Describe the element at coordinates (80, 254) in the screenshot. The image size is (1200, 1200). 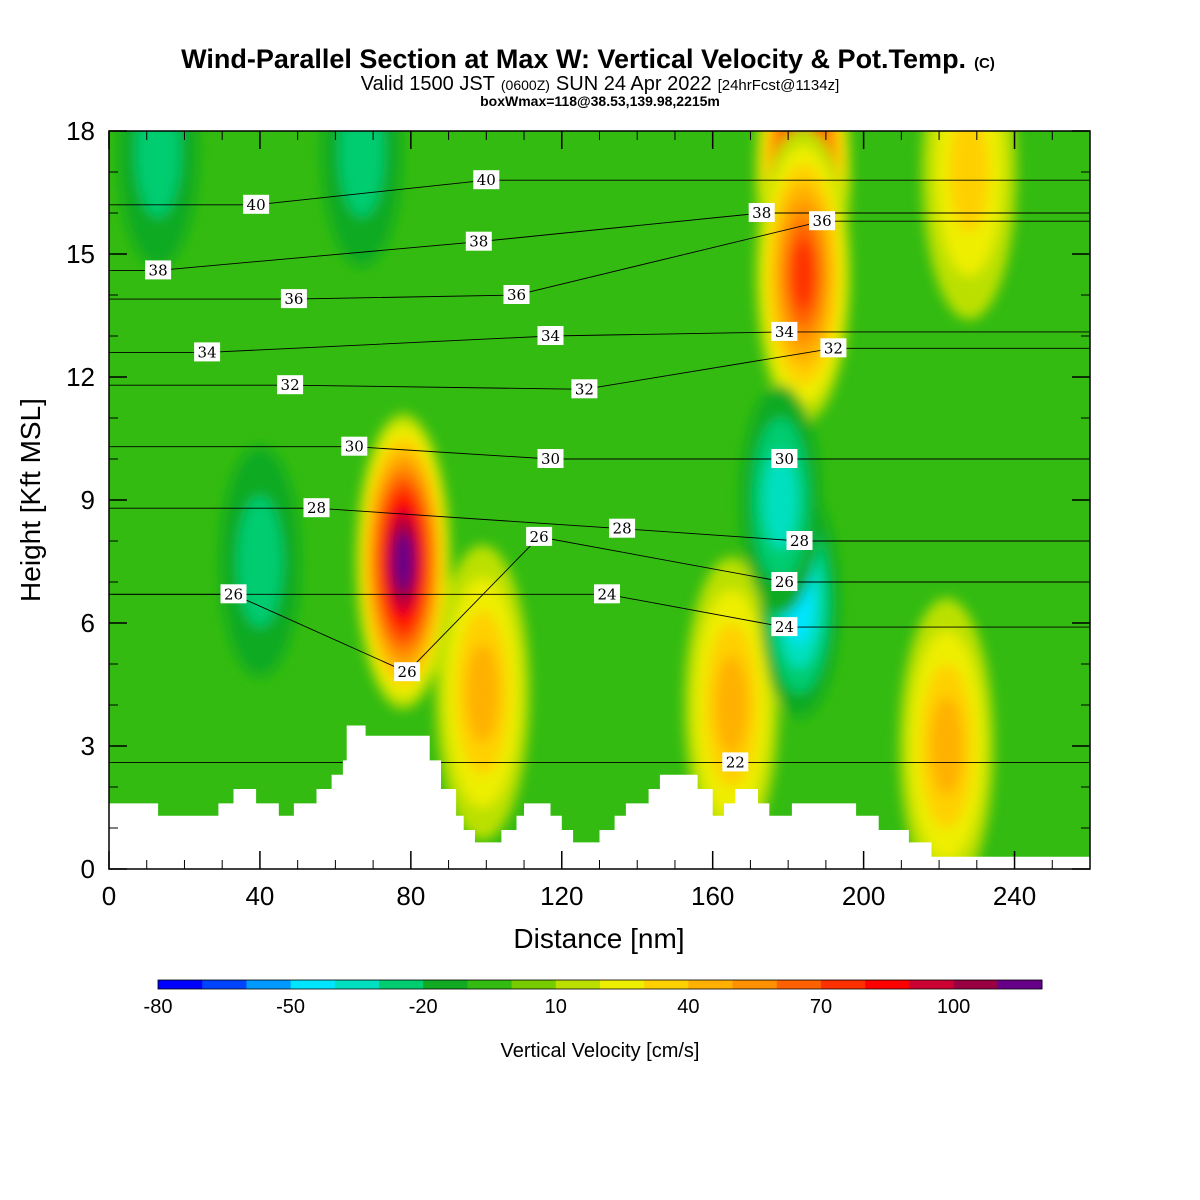
I see `y-tick-label: 15` at that location.